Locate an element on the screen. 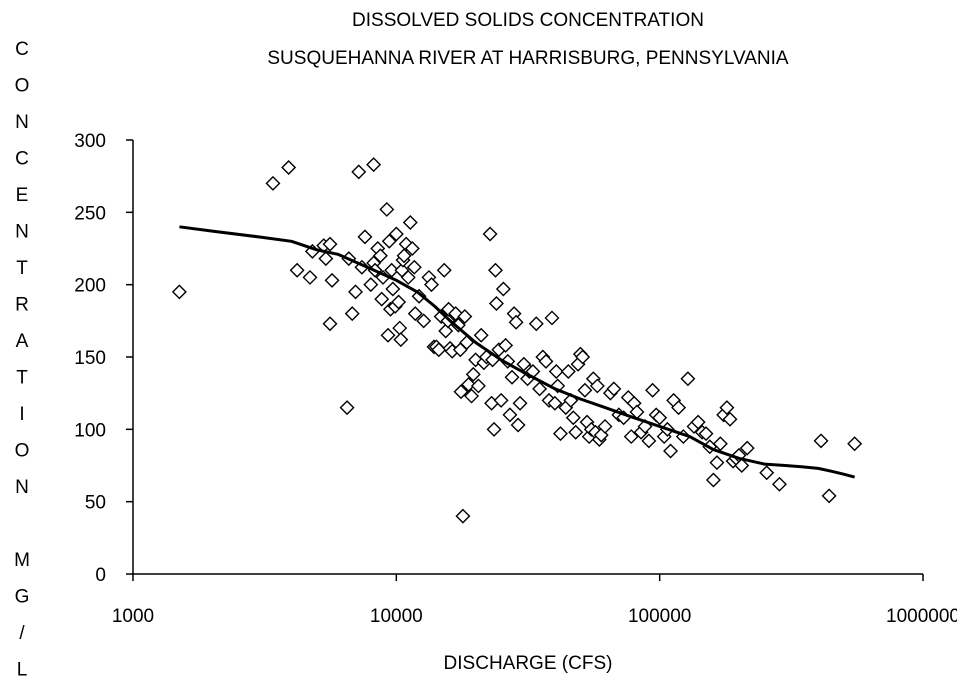 This screenshot has width=957, height=682. y-tick-label: 200 is located at coordinates (90, 286).